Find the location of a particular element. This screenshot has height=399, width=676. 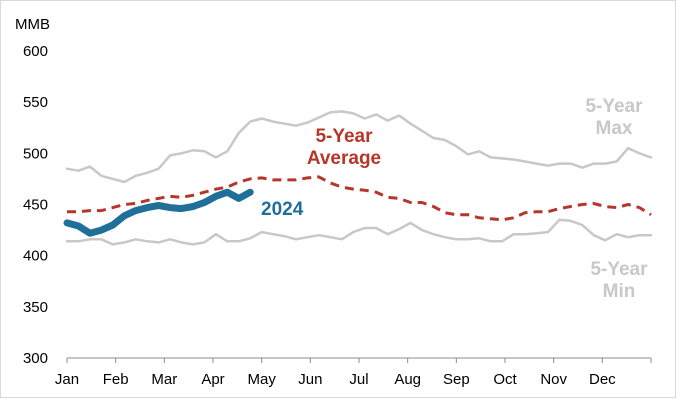

x-tick-label: Sep is located at coordinates (456, 379).